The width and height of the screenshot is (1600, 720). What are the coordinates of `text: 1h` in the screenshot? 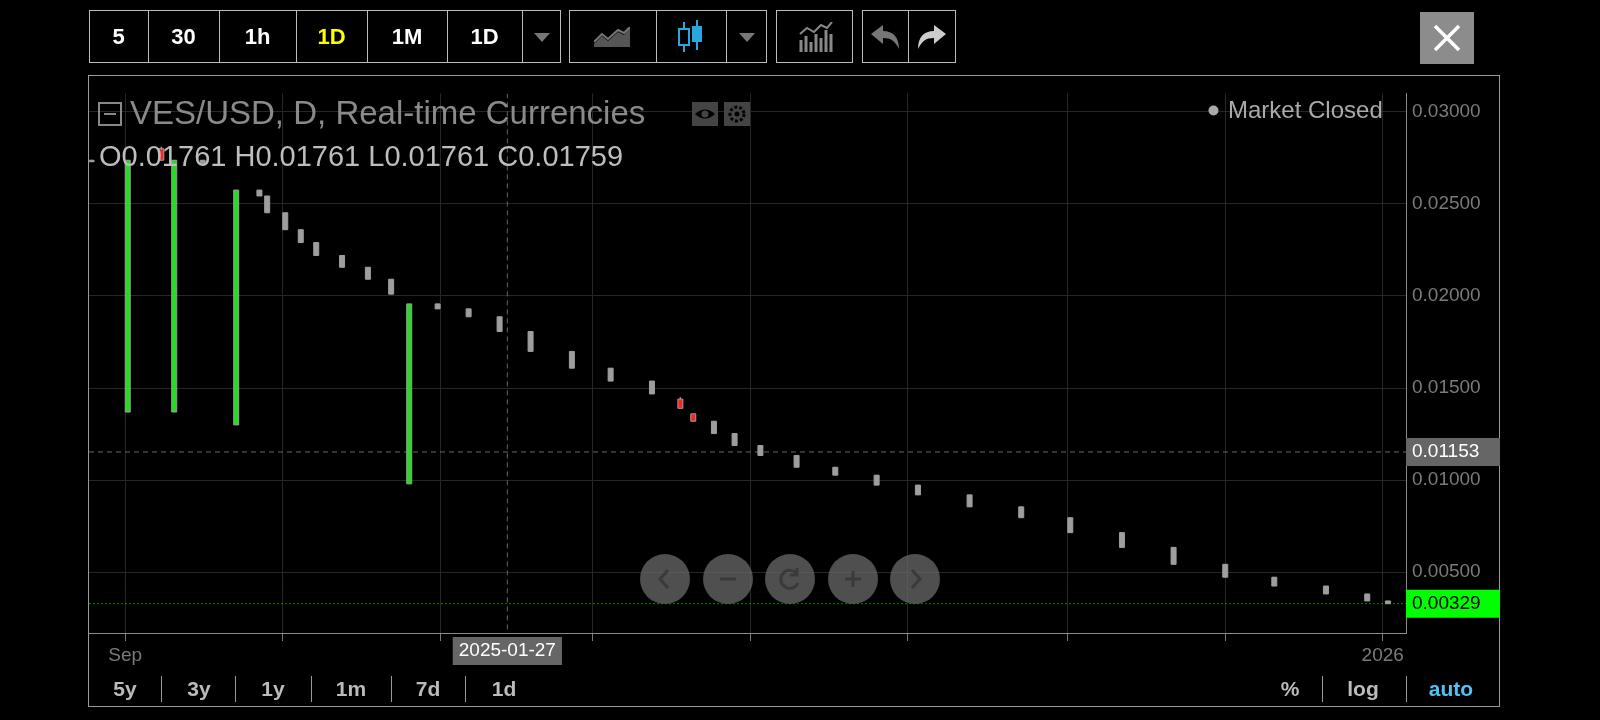 It's located at (257, 37).